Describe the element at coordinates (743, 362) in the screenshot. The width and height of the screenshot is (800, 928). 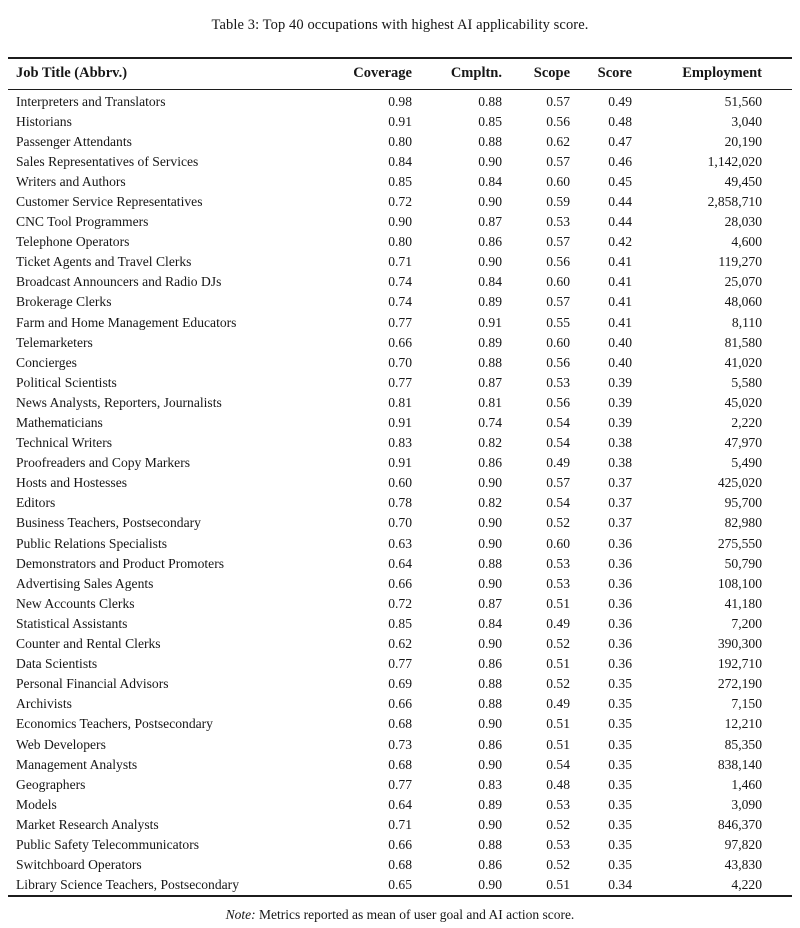
I see `value-cell: 41,020` at that location.